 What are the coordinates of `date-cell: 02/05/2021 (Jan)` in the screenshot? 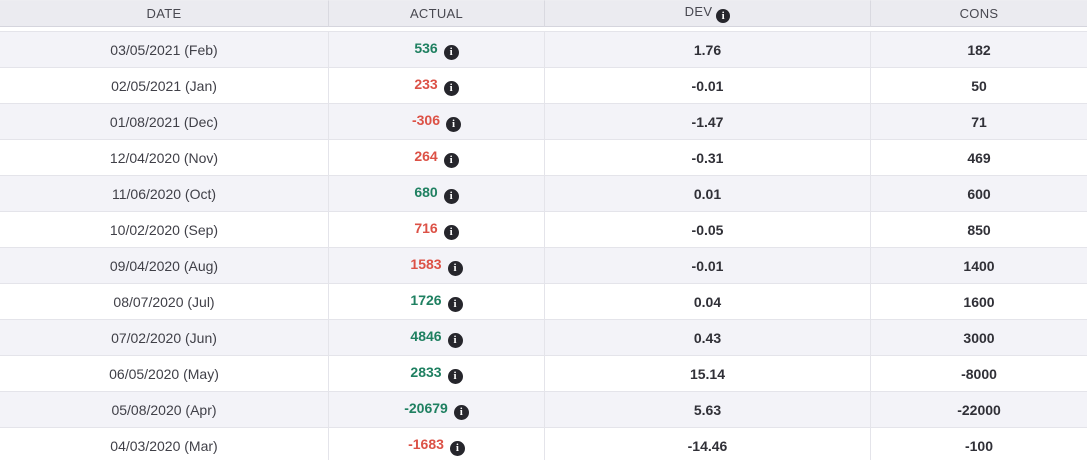 It's located at (164, 85).